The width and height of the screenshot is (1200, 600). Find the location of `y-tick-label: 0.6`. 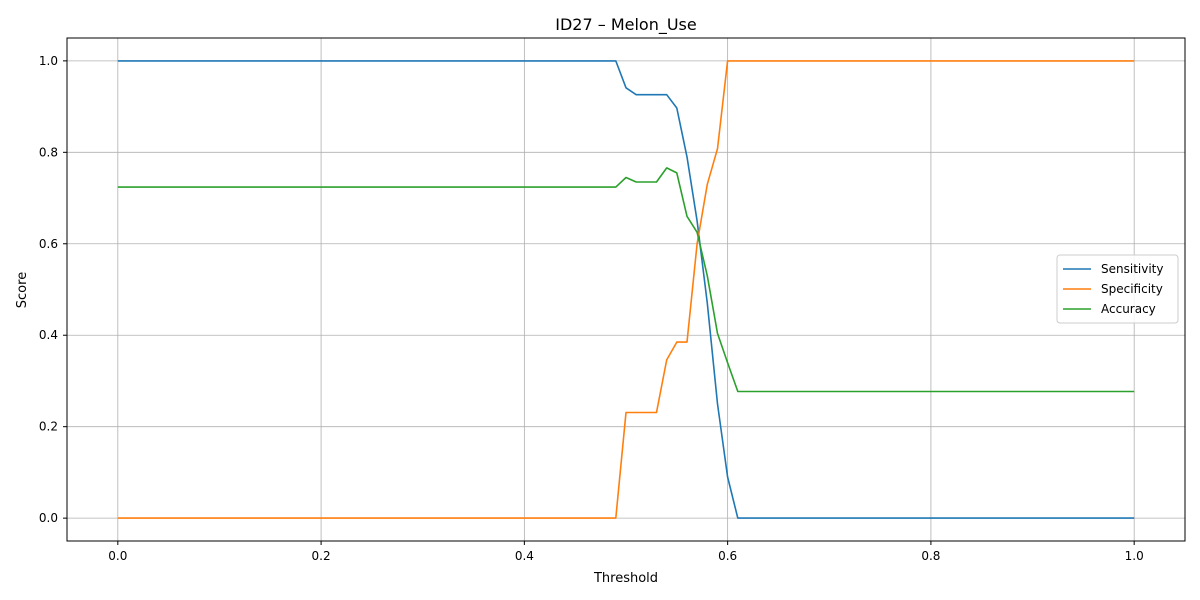

y-tick-label: 0.6 is located at coordinates (48, 244).